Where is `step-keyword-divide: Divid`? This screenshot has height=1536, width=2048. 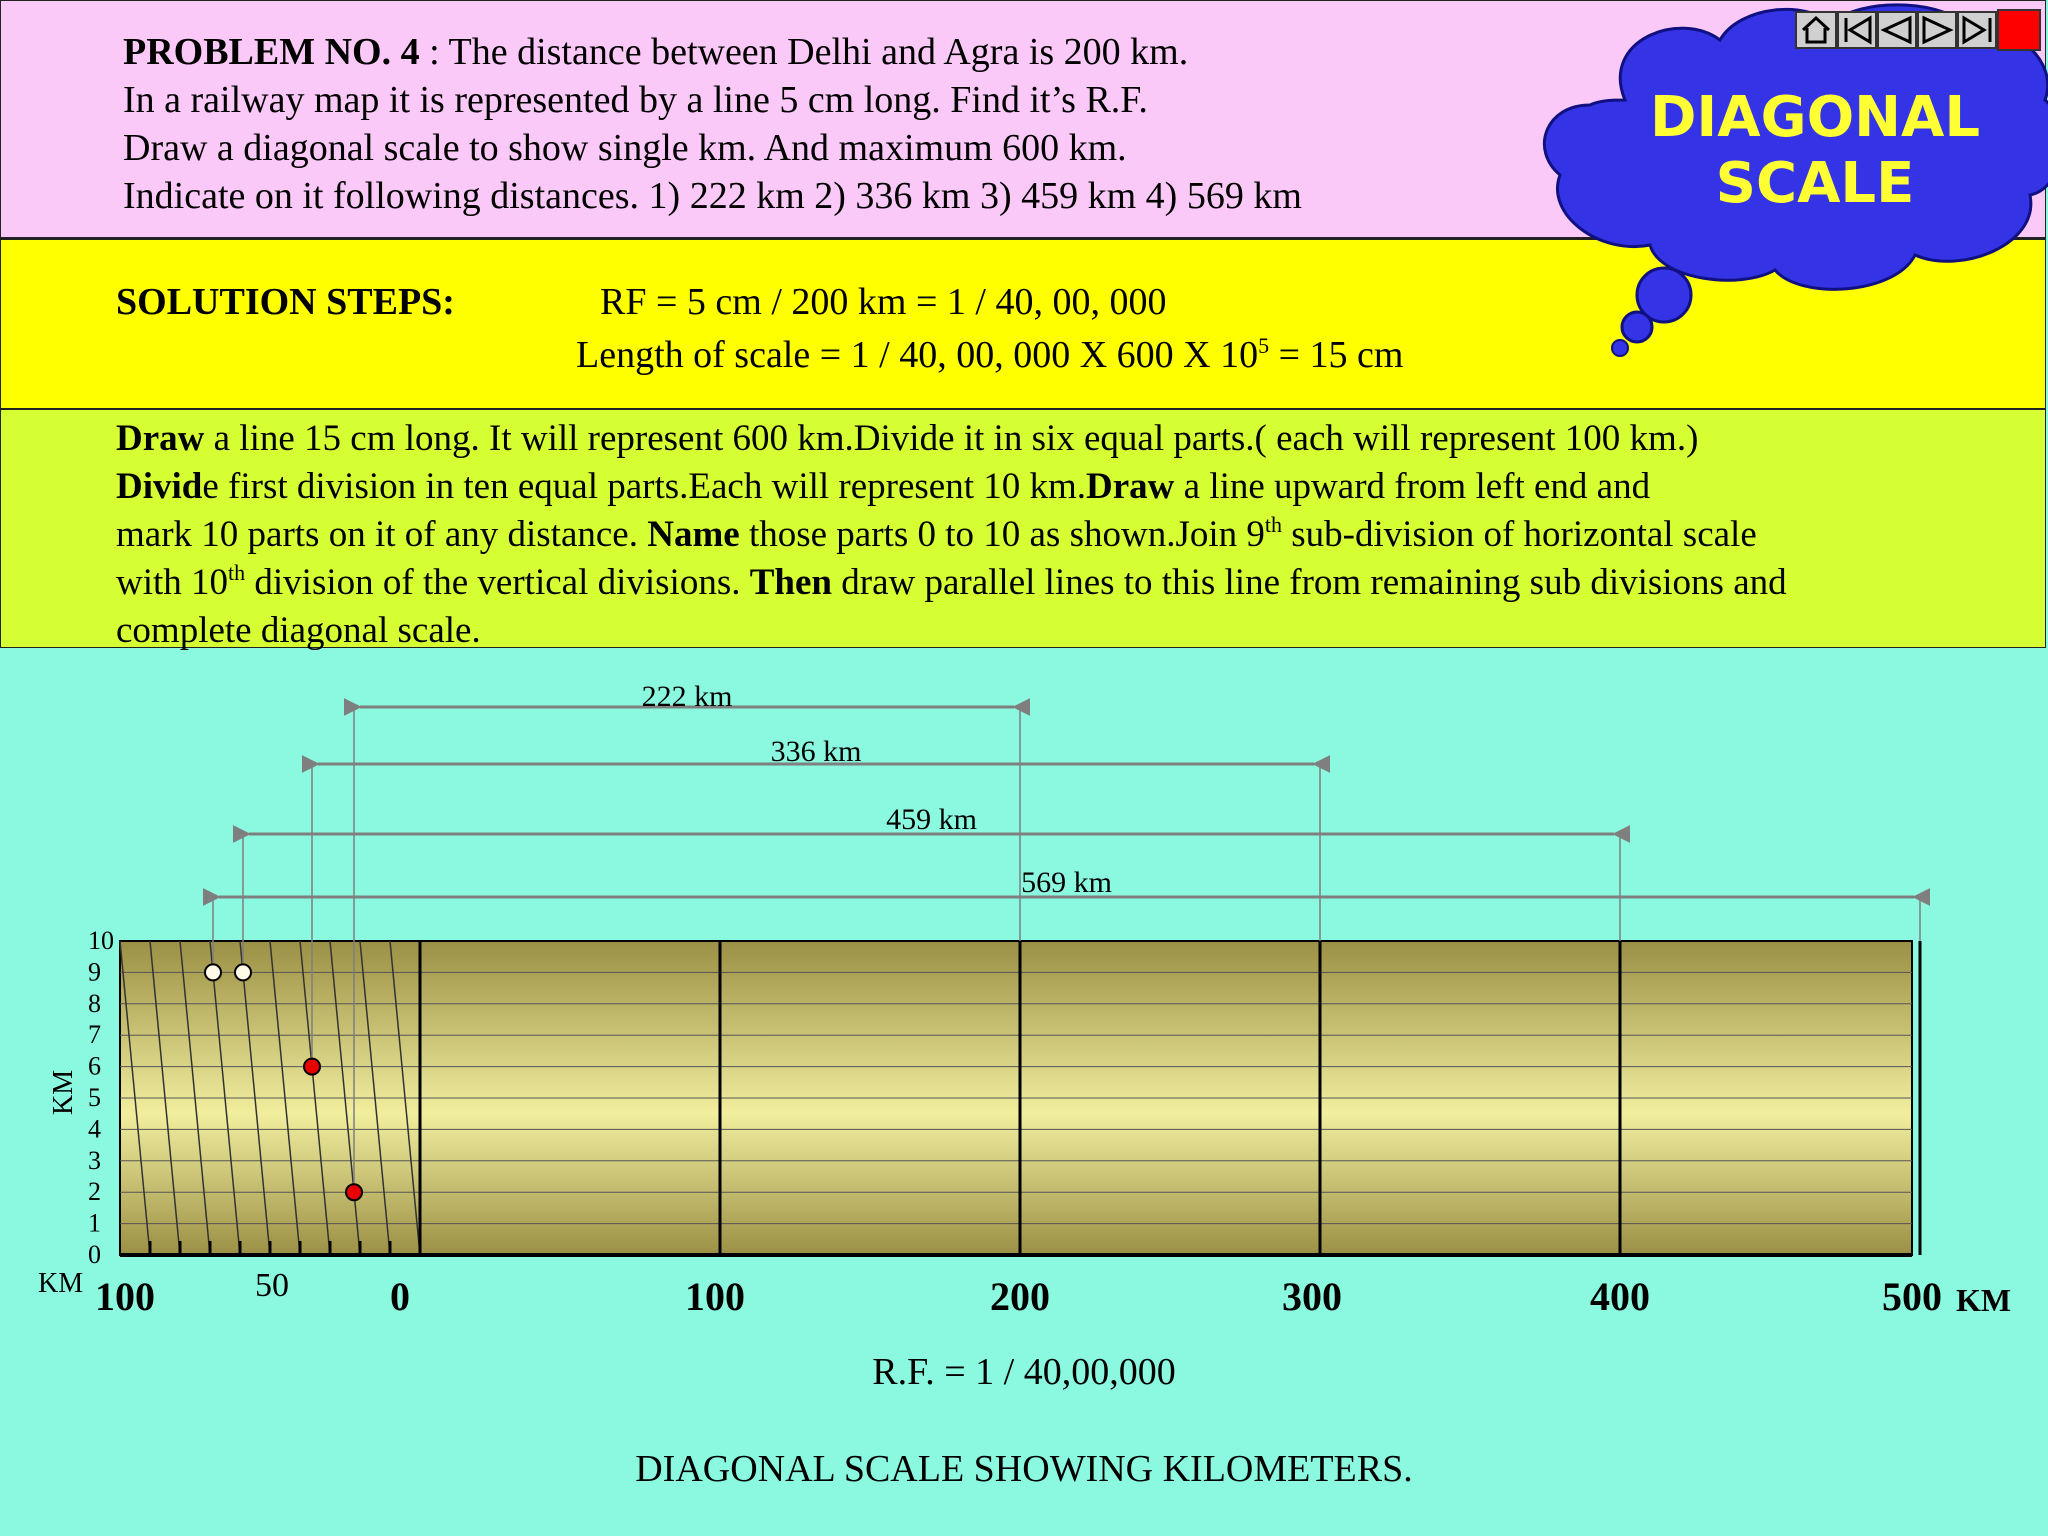
step-keyword-divide: Divid is located at coordinates (159, 486).